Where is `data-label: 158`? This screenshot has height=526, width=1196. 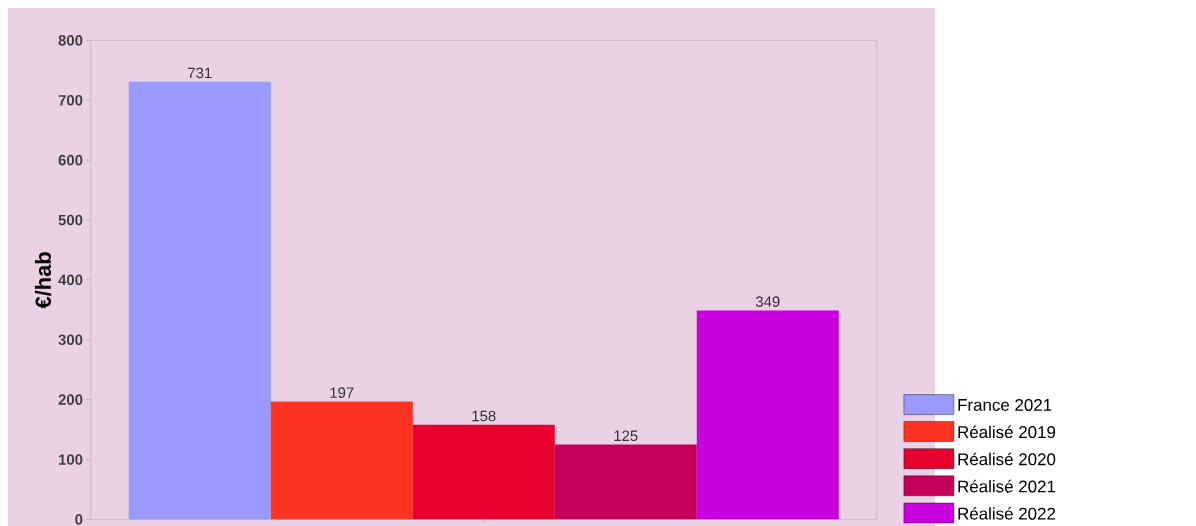 data-label: 158 is located at coordinates (484, 416).